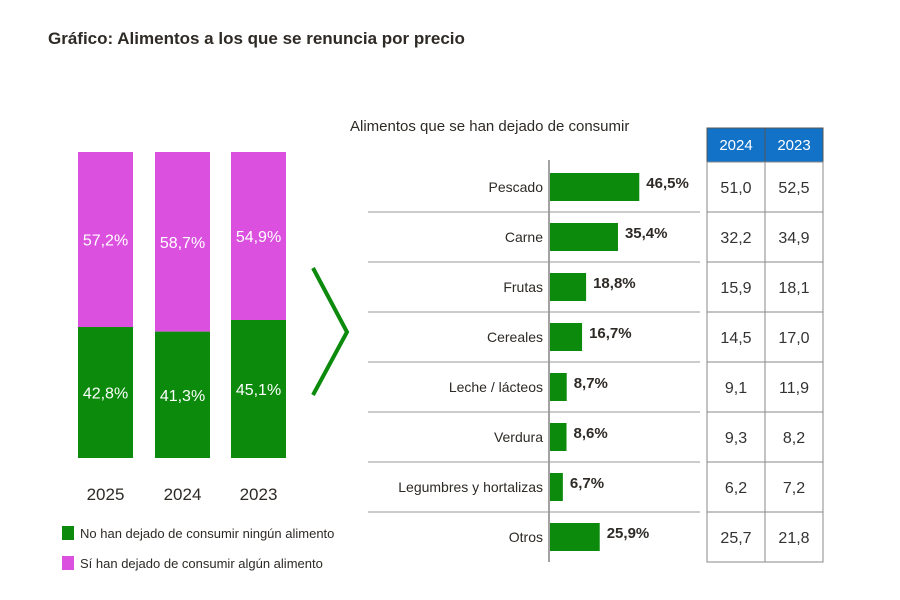  I want to click on data-label: 42,8%, so click(105, 394).